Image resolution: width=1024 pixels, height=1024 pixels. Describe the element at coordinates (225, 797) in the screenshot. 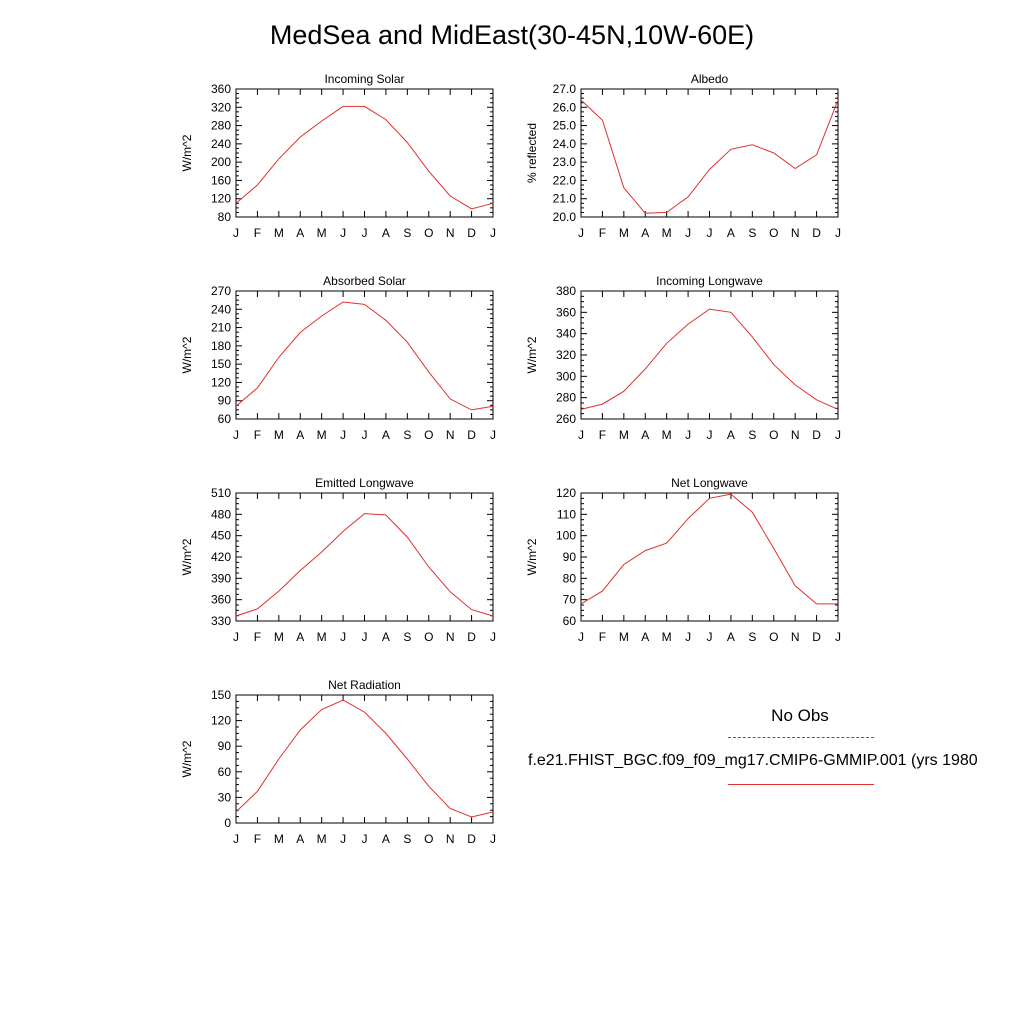

I see `y-tick-label: 30` at that location.